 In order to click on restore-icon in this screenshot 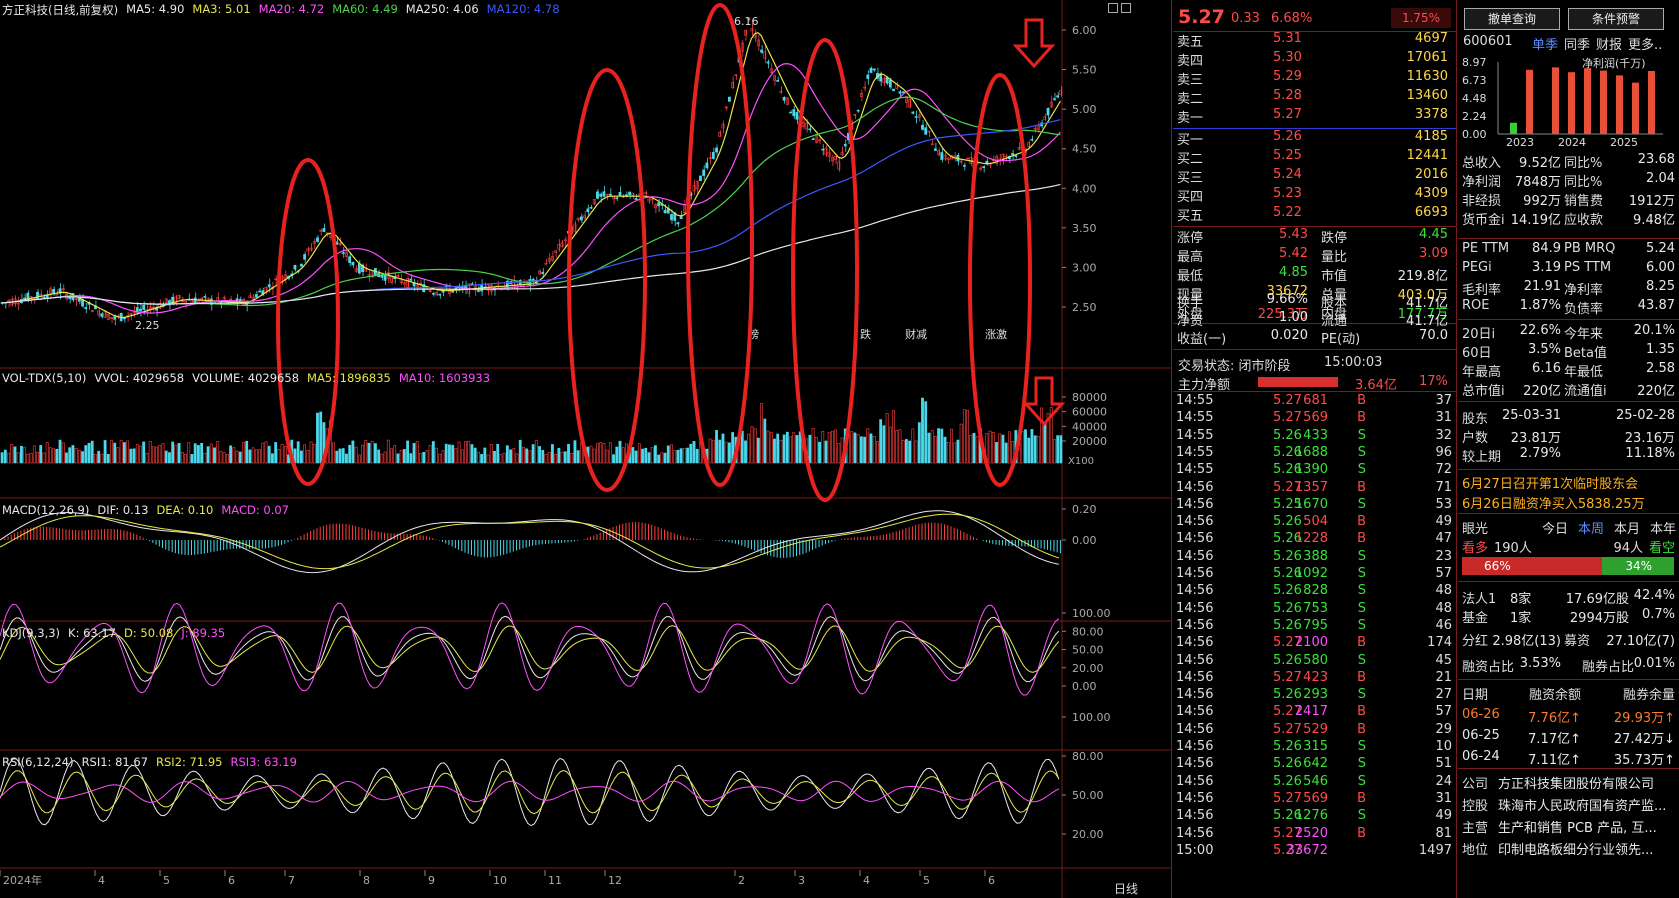, I will do `click(1126, 8)`.